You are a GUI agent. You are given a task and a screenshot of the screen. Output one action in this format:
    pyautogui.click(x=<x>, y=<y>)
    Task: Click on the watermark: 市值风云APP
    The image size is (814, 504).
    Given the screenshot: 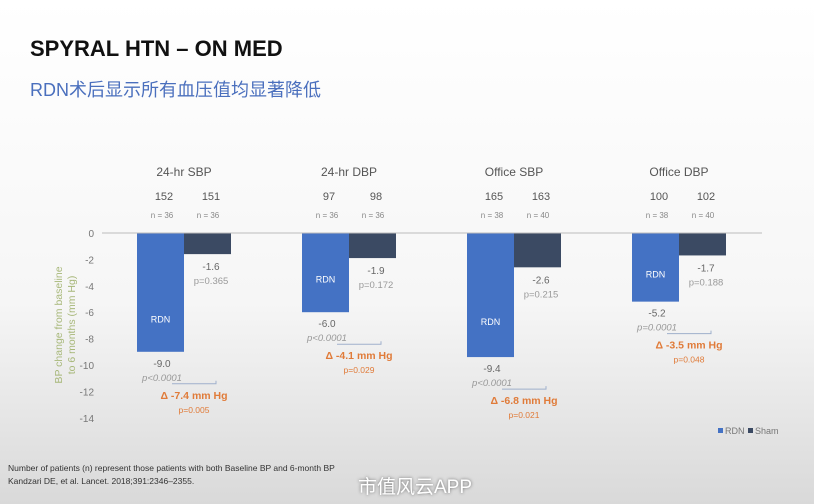 What is the action you would take?
    pyautogui.click(x=415, y=487)
    